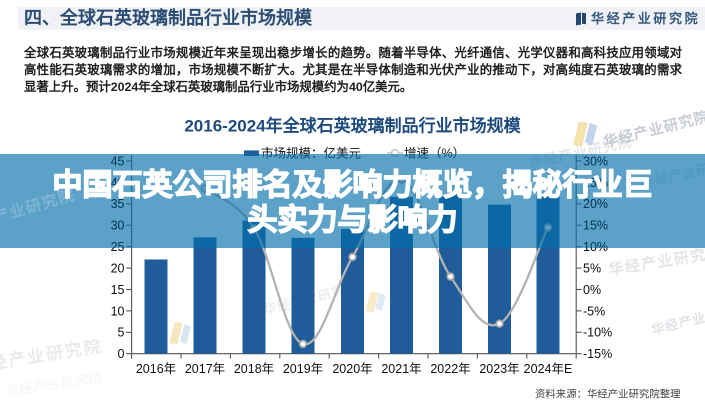 This screenshot has width=705, height=401. I want to click on svg-text: 20%, so click(595, 204).